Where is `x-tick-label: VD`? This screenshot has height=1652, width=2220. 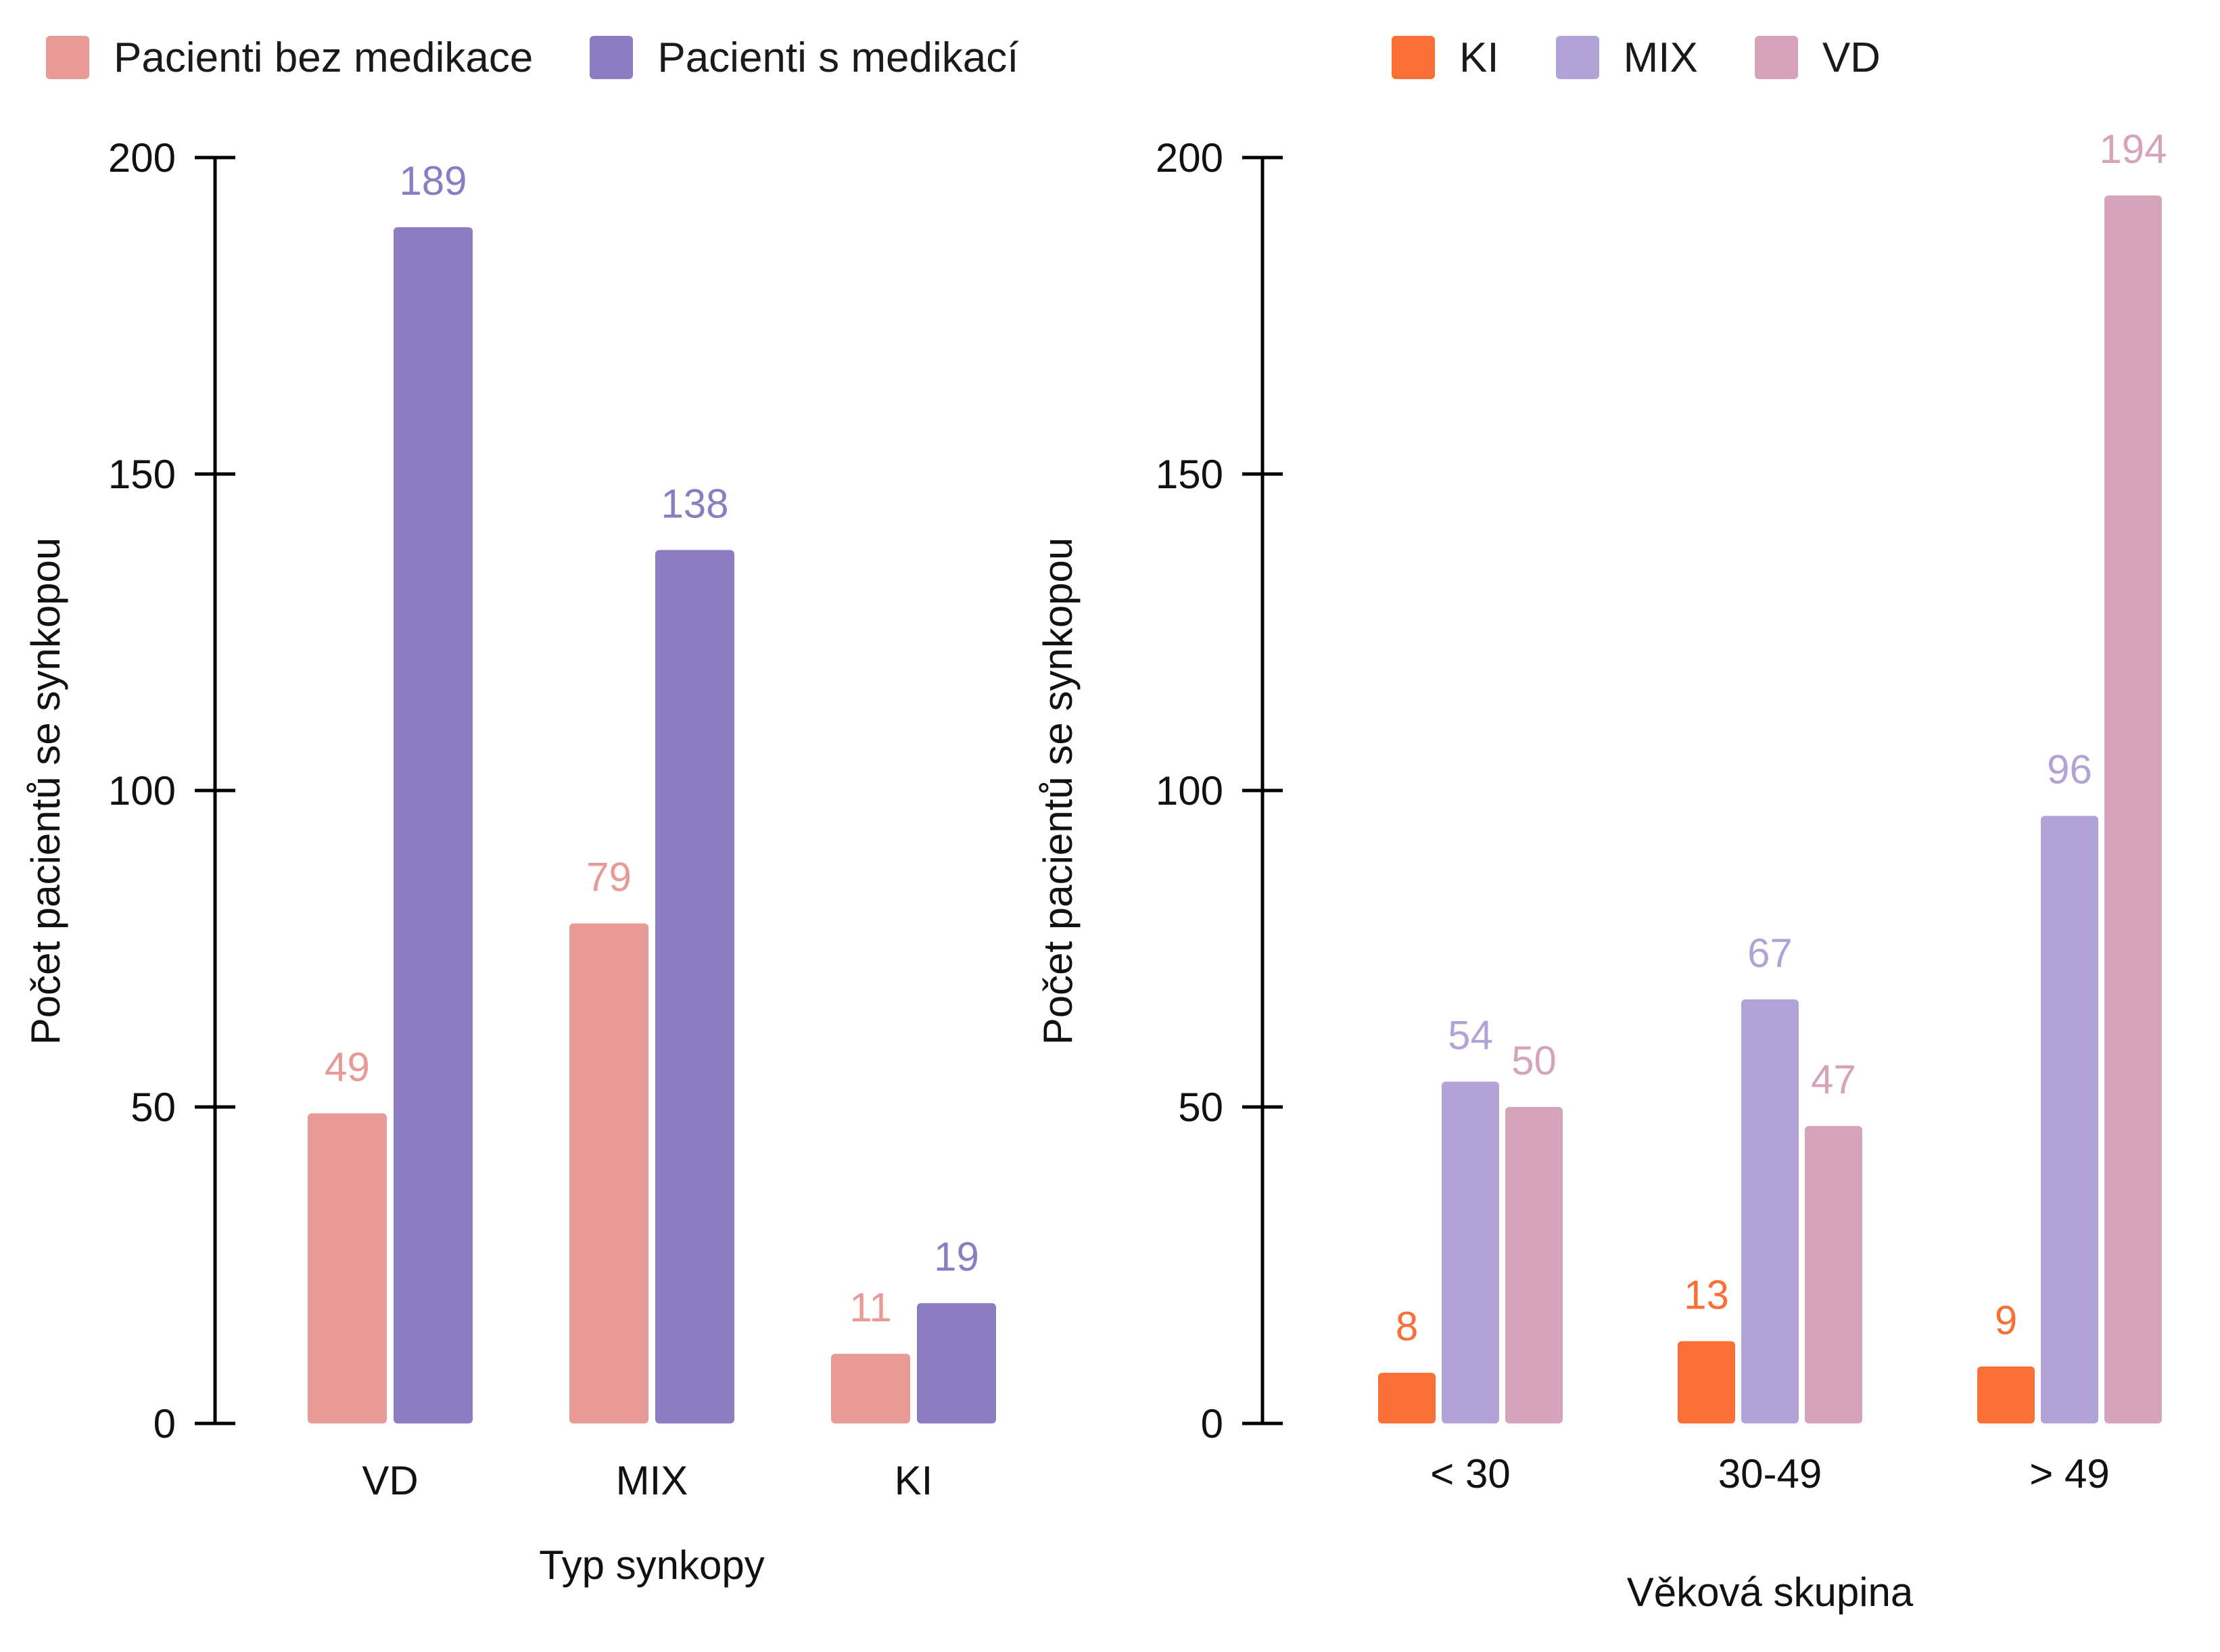
x-tick-label: VD is located at coordinates (390, 1480).